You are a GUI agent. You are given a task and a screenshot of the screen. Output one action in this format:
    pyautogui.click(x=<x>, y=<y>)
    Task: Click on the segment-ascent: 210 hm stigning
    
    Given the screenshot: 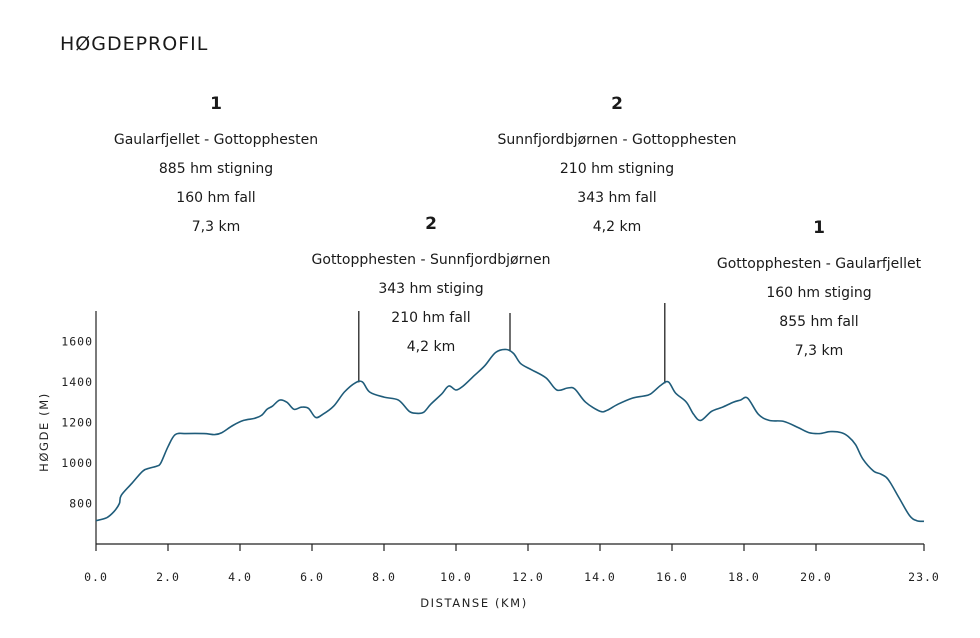 What is the action you would take?
    pyautogui.click(x=617, y=169)
    